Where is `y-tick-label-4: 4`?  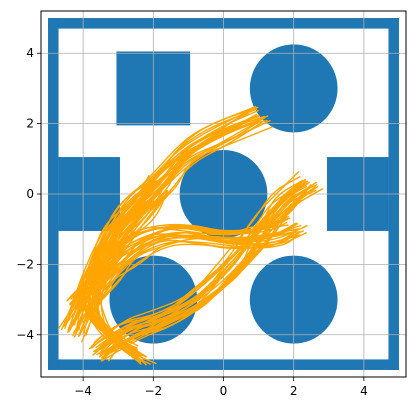 y-tick-label-4: 4 is located at coordinates (30, 53).